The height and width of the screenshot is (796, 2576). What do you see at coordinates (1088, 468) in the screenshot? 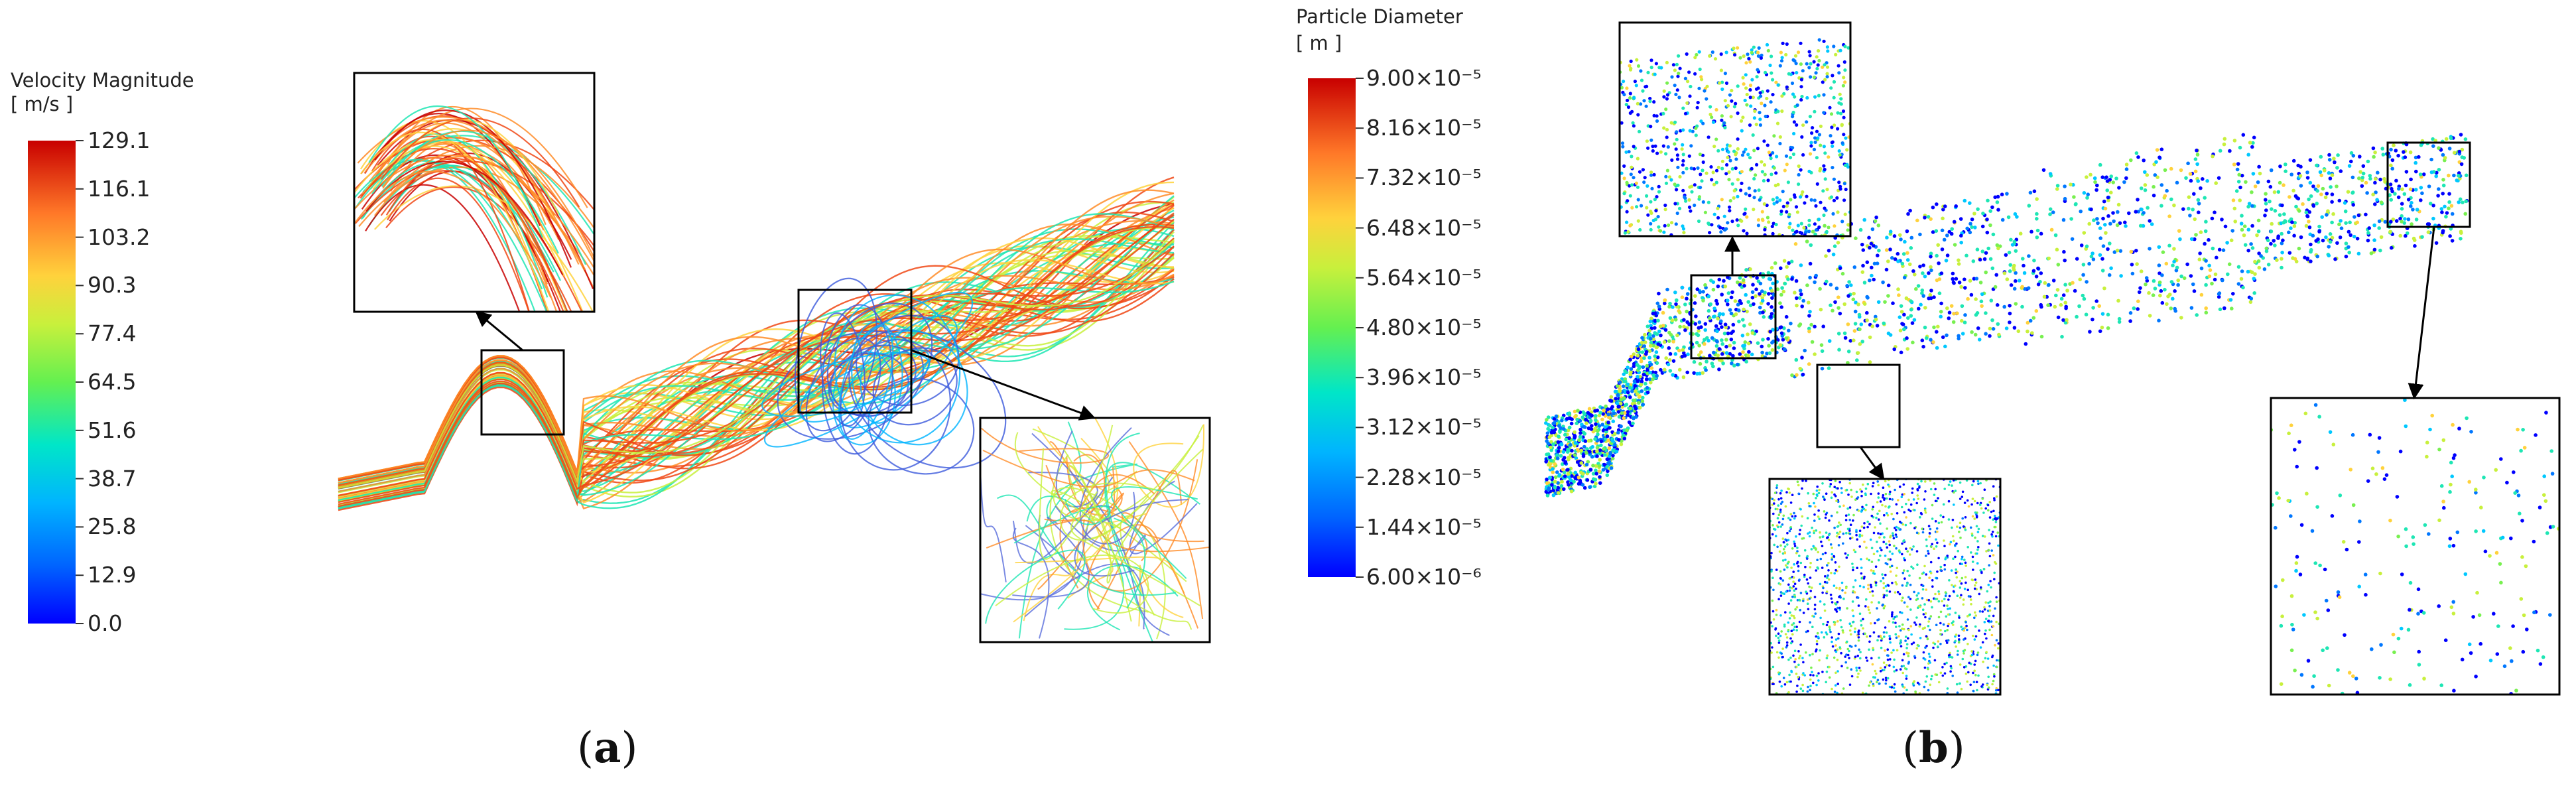
I see `inset-streamline` at bounding box center [1088, 468].